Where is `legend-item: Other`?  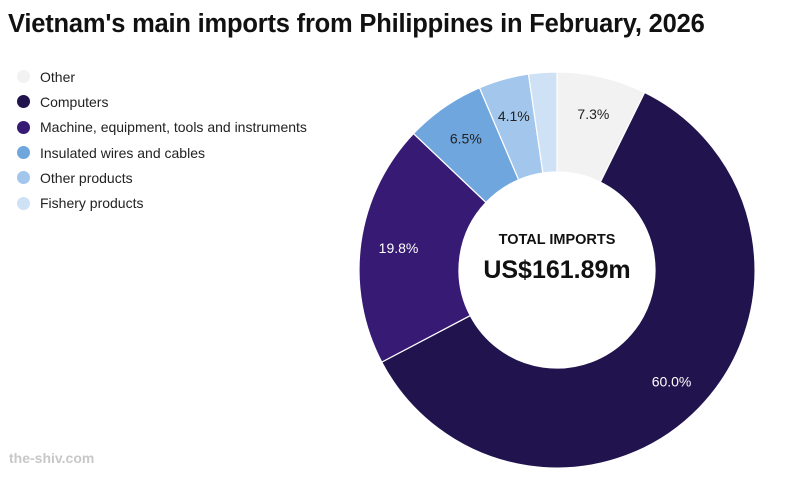
legend-item: Other is located at coordinates (162, 76).